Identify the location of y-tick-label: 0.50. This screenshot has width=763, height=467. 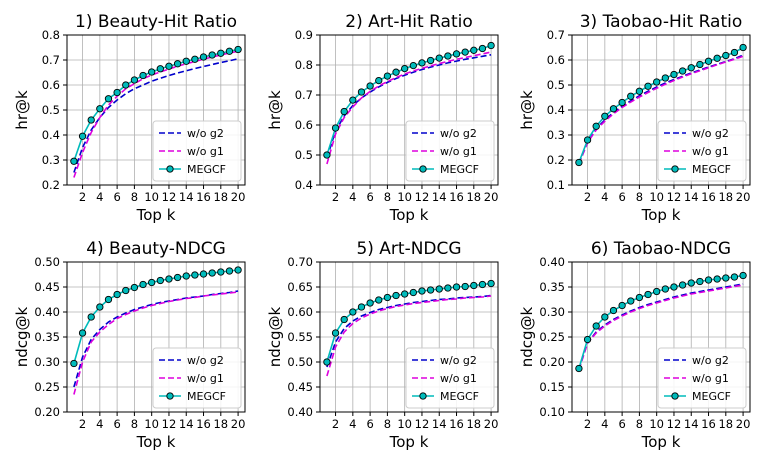
(300, 362).